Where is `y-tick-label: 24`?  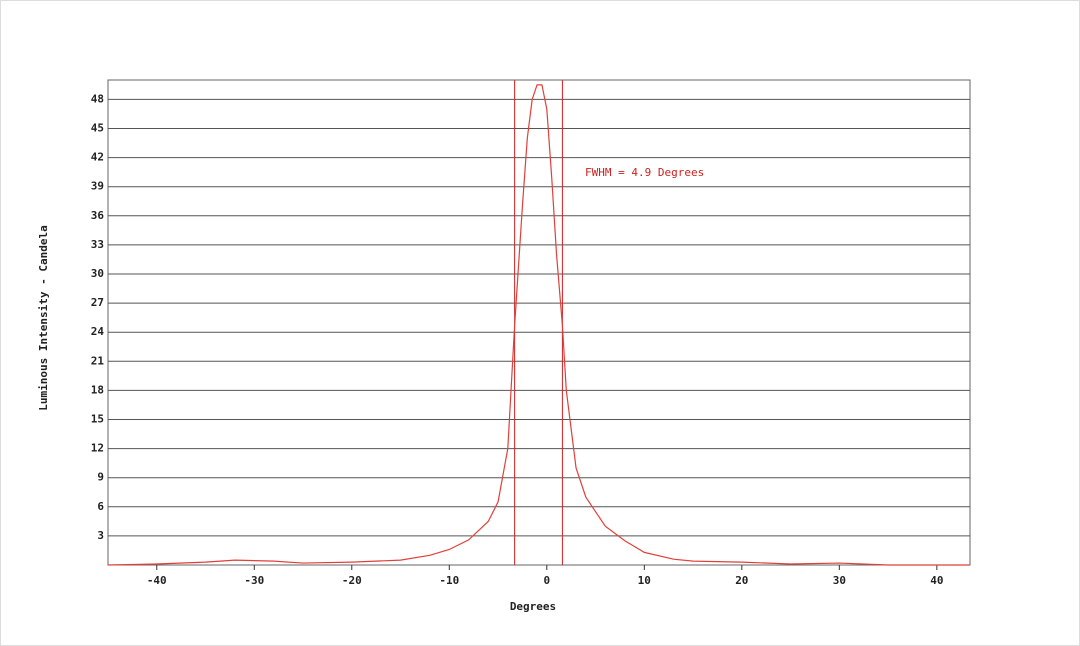
y-tick-label: 24 is located at coordinates (98, 331).